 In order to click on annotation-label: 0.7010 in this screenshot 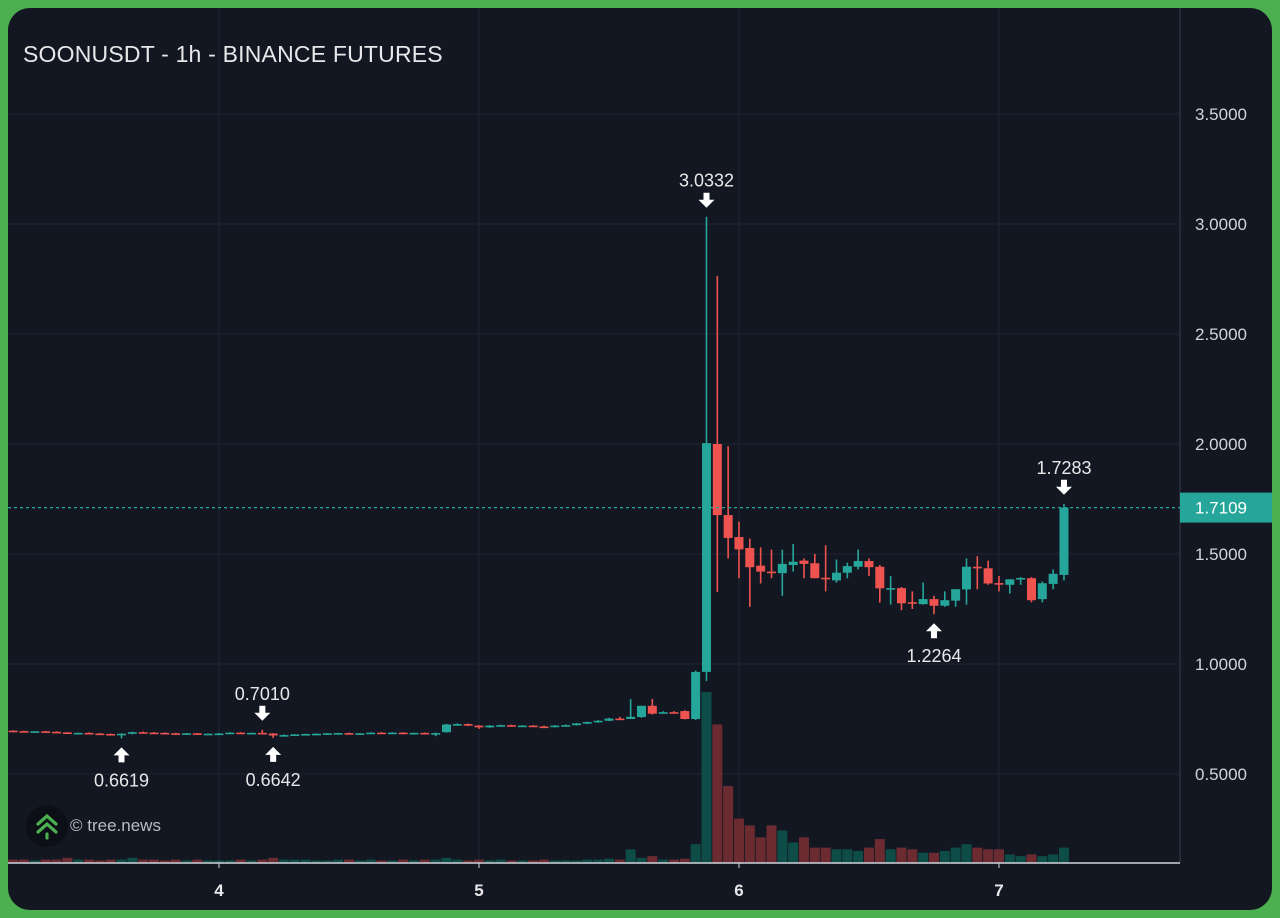, I will do `click(262, 694)`.